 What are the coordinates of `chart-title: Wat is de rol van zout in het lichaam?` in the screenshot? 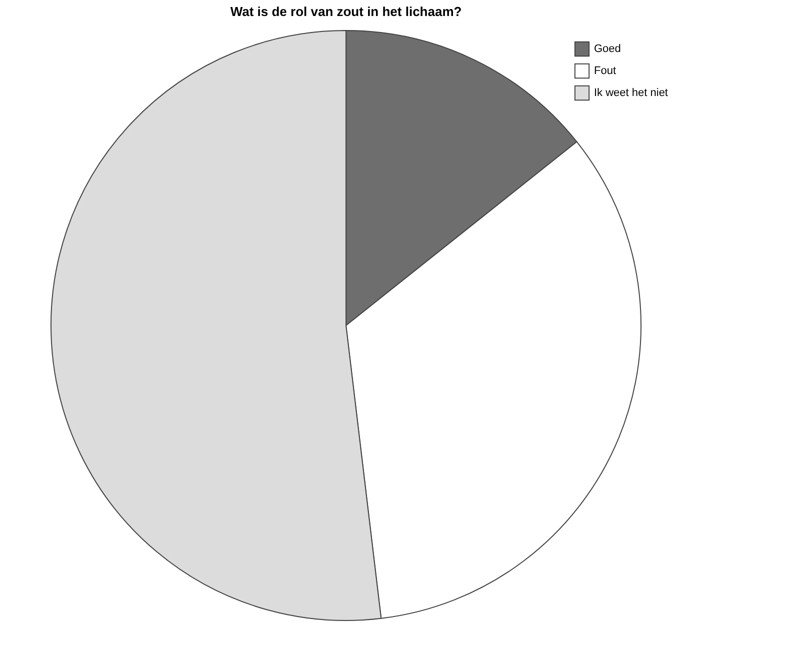 It's located at (346, 11).